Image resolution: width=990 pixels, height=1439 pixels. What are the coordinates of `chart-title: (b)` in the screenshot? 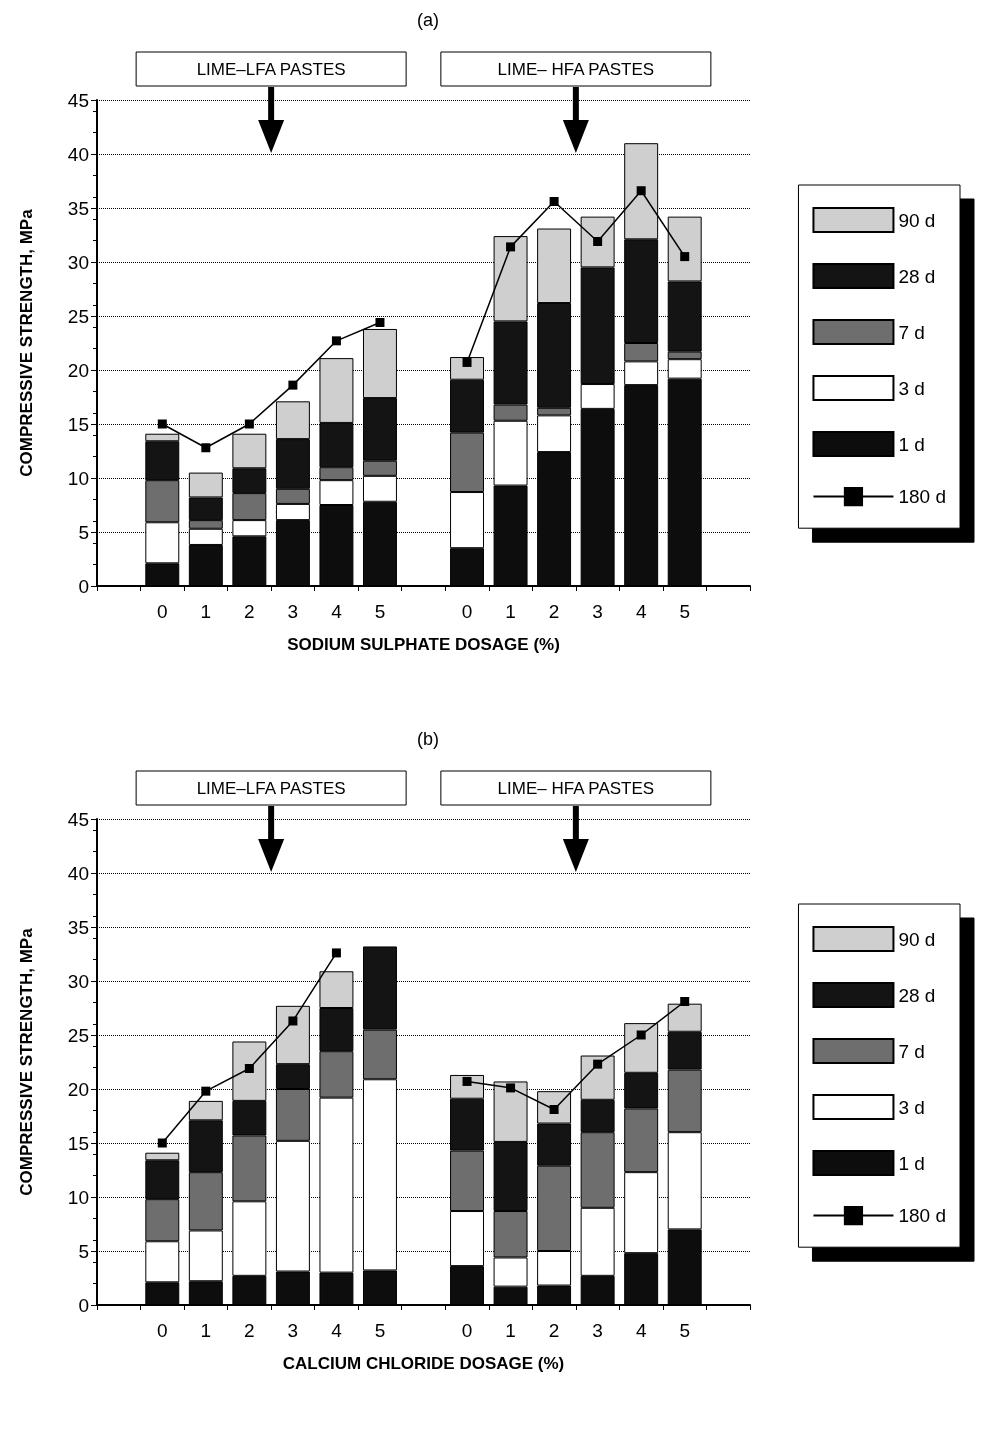 It's located at (428, 739).